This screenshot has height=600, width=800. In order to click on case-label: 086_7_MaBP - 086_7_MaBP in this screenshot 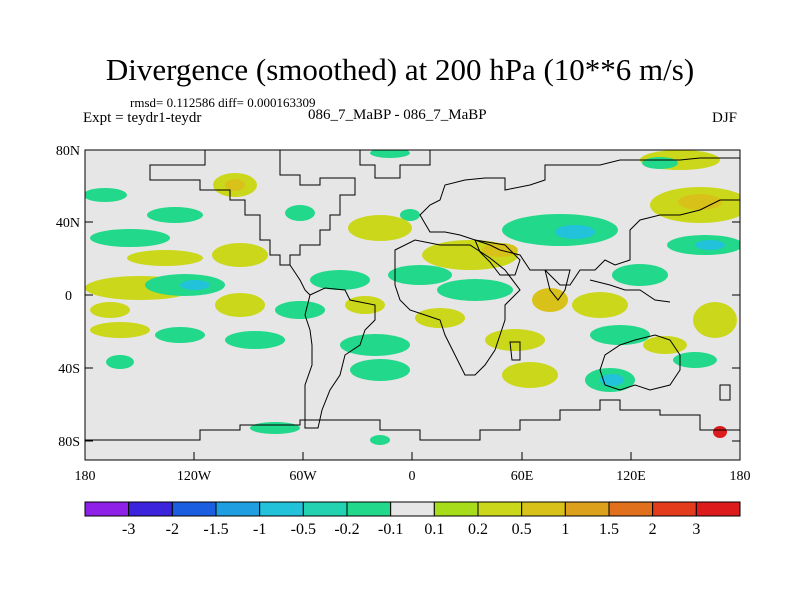, I will do `click(397, 115)`.